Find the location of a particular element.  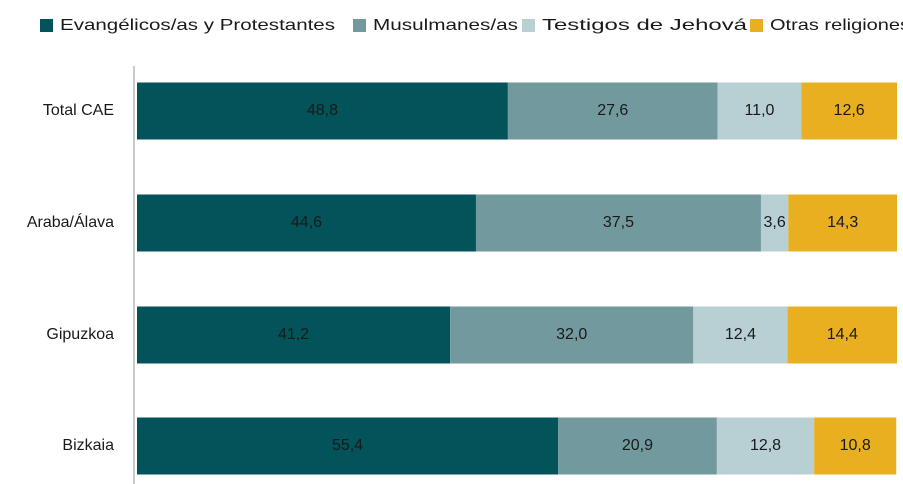

value-label: 11,0 is located at coordinates (759, 110).